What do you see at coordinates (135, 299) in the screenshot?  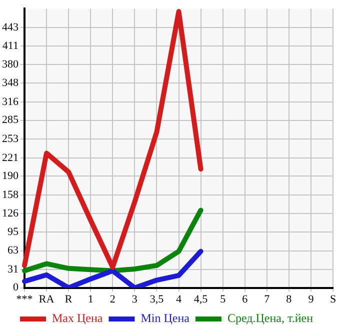 I see `x-tick-label: 3` at bounding box center [135, 299].